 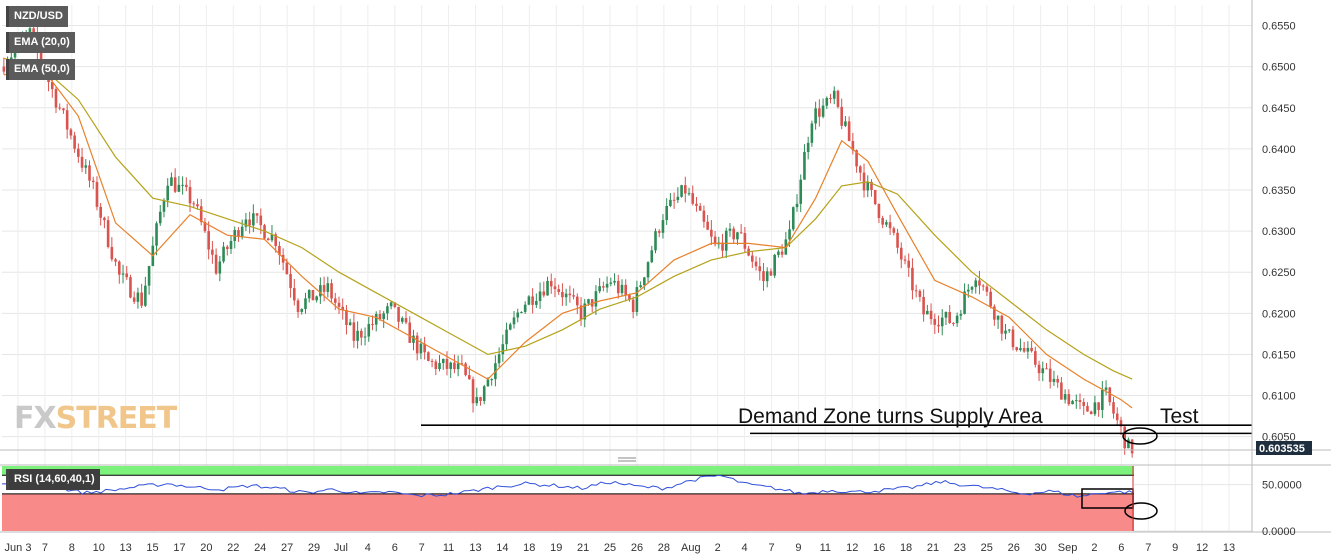 I want to click on price-tick-label: 0.6550, so click(x=1279, y=27).